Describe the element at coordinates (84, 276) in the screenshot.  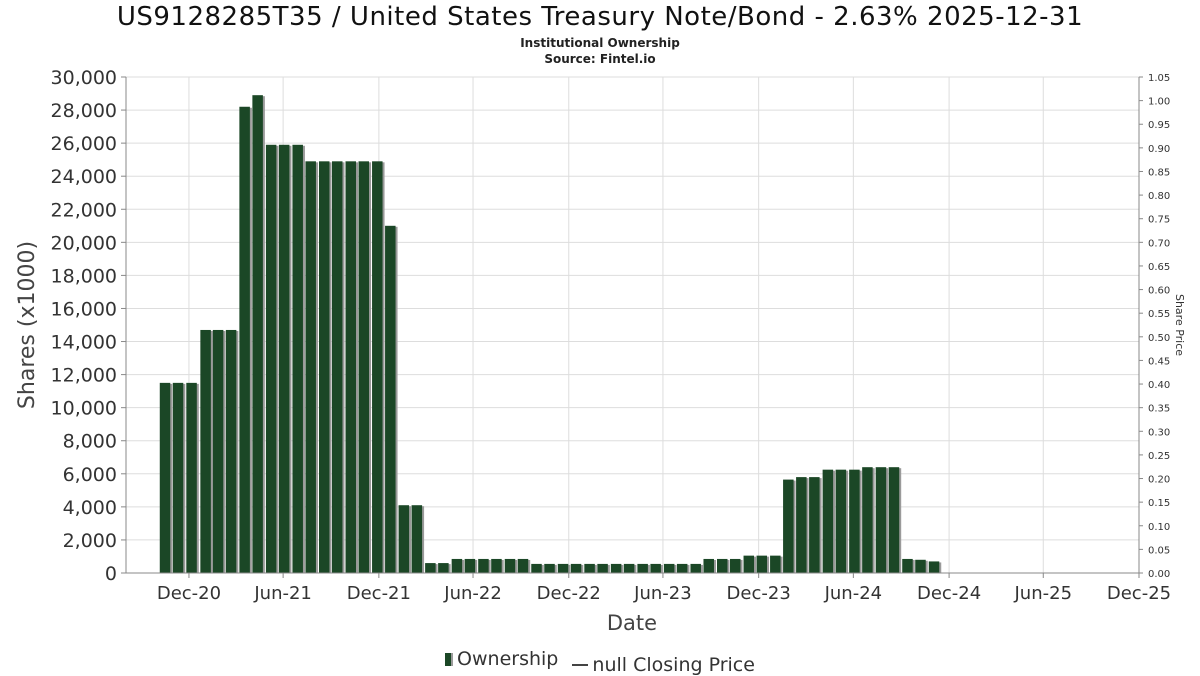
I see `y-tick-label: 18,000` at that location.